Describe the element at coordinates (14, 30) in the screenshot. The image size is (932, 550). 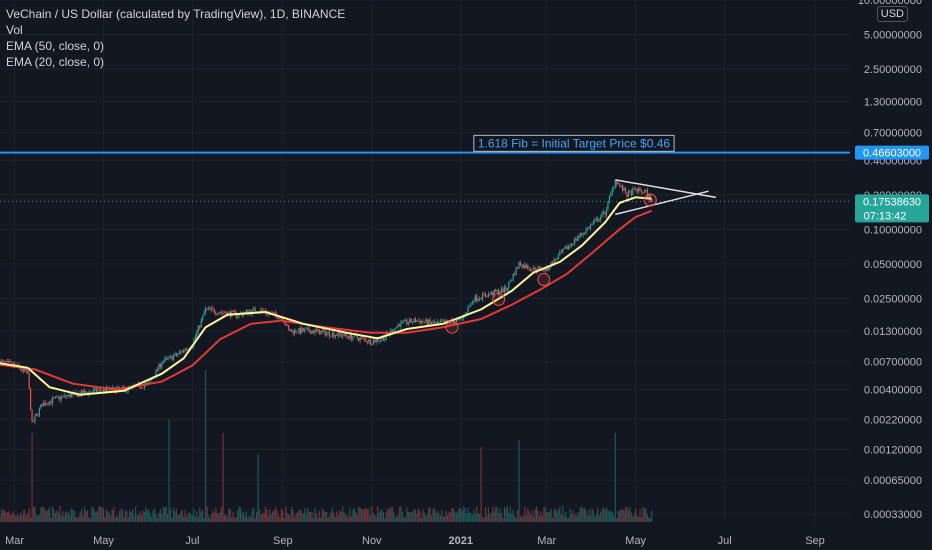
I see `vol-indicator-label: Vol` at that location.